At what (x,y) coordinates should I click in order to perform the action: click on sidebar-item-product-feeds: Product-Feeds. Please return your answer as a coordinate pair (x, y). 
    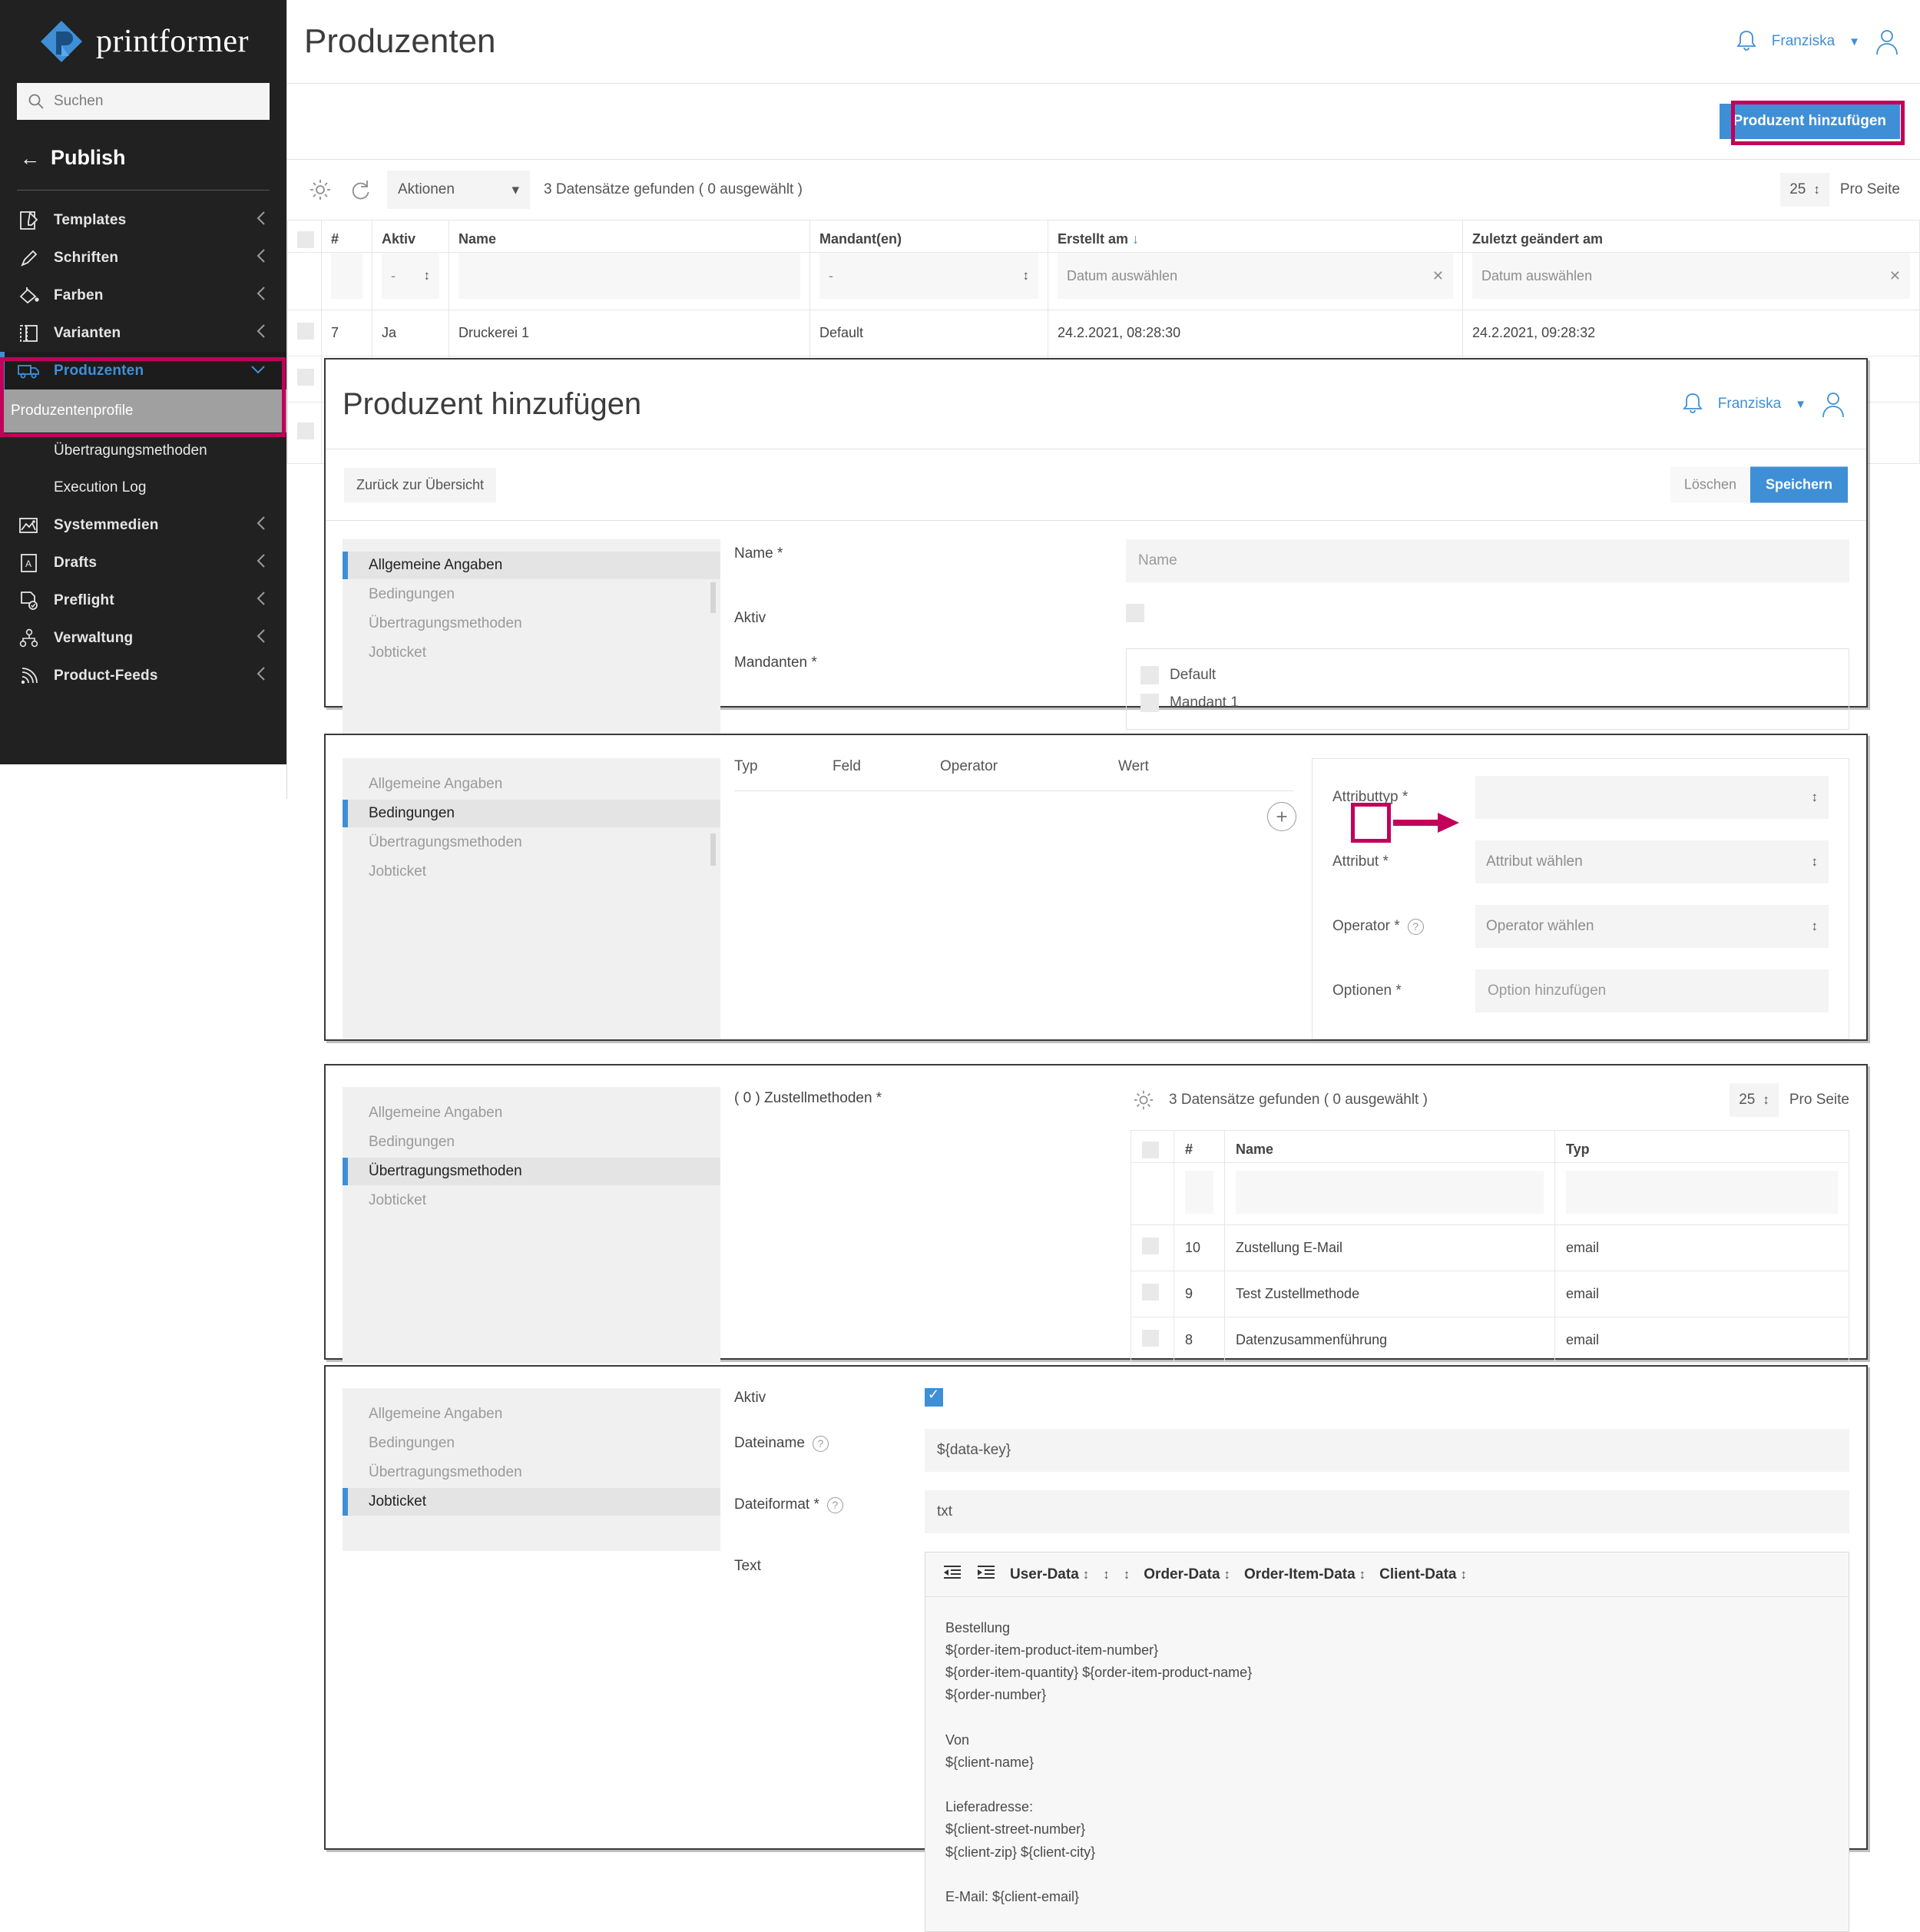
    Looking at the image, I should click on (143, 675).